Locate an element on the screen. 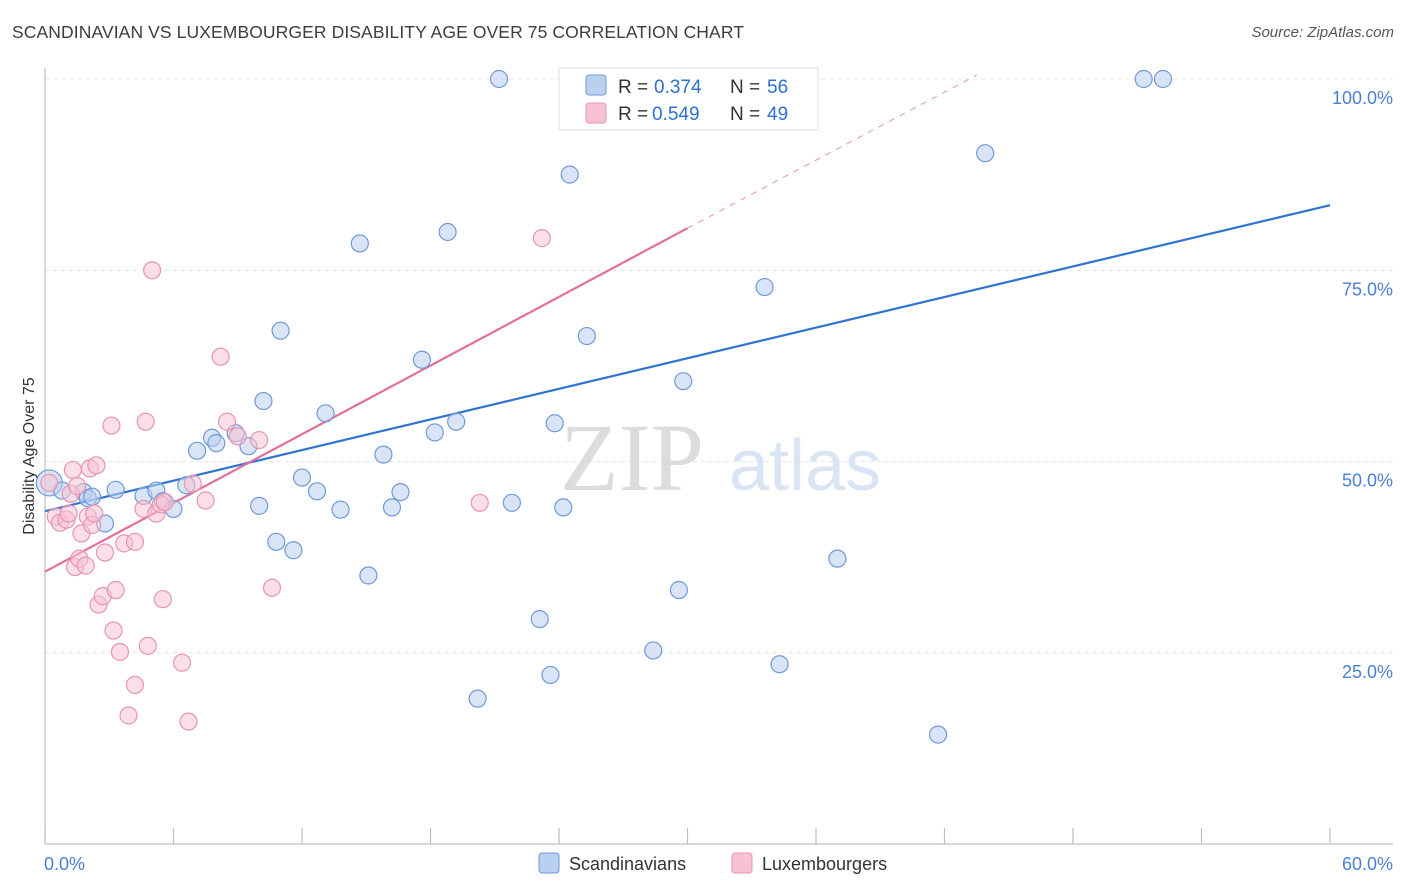  bottom-legend-scandinavians: Scandinavians is located at coordinates (627, 864).